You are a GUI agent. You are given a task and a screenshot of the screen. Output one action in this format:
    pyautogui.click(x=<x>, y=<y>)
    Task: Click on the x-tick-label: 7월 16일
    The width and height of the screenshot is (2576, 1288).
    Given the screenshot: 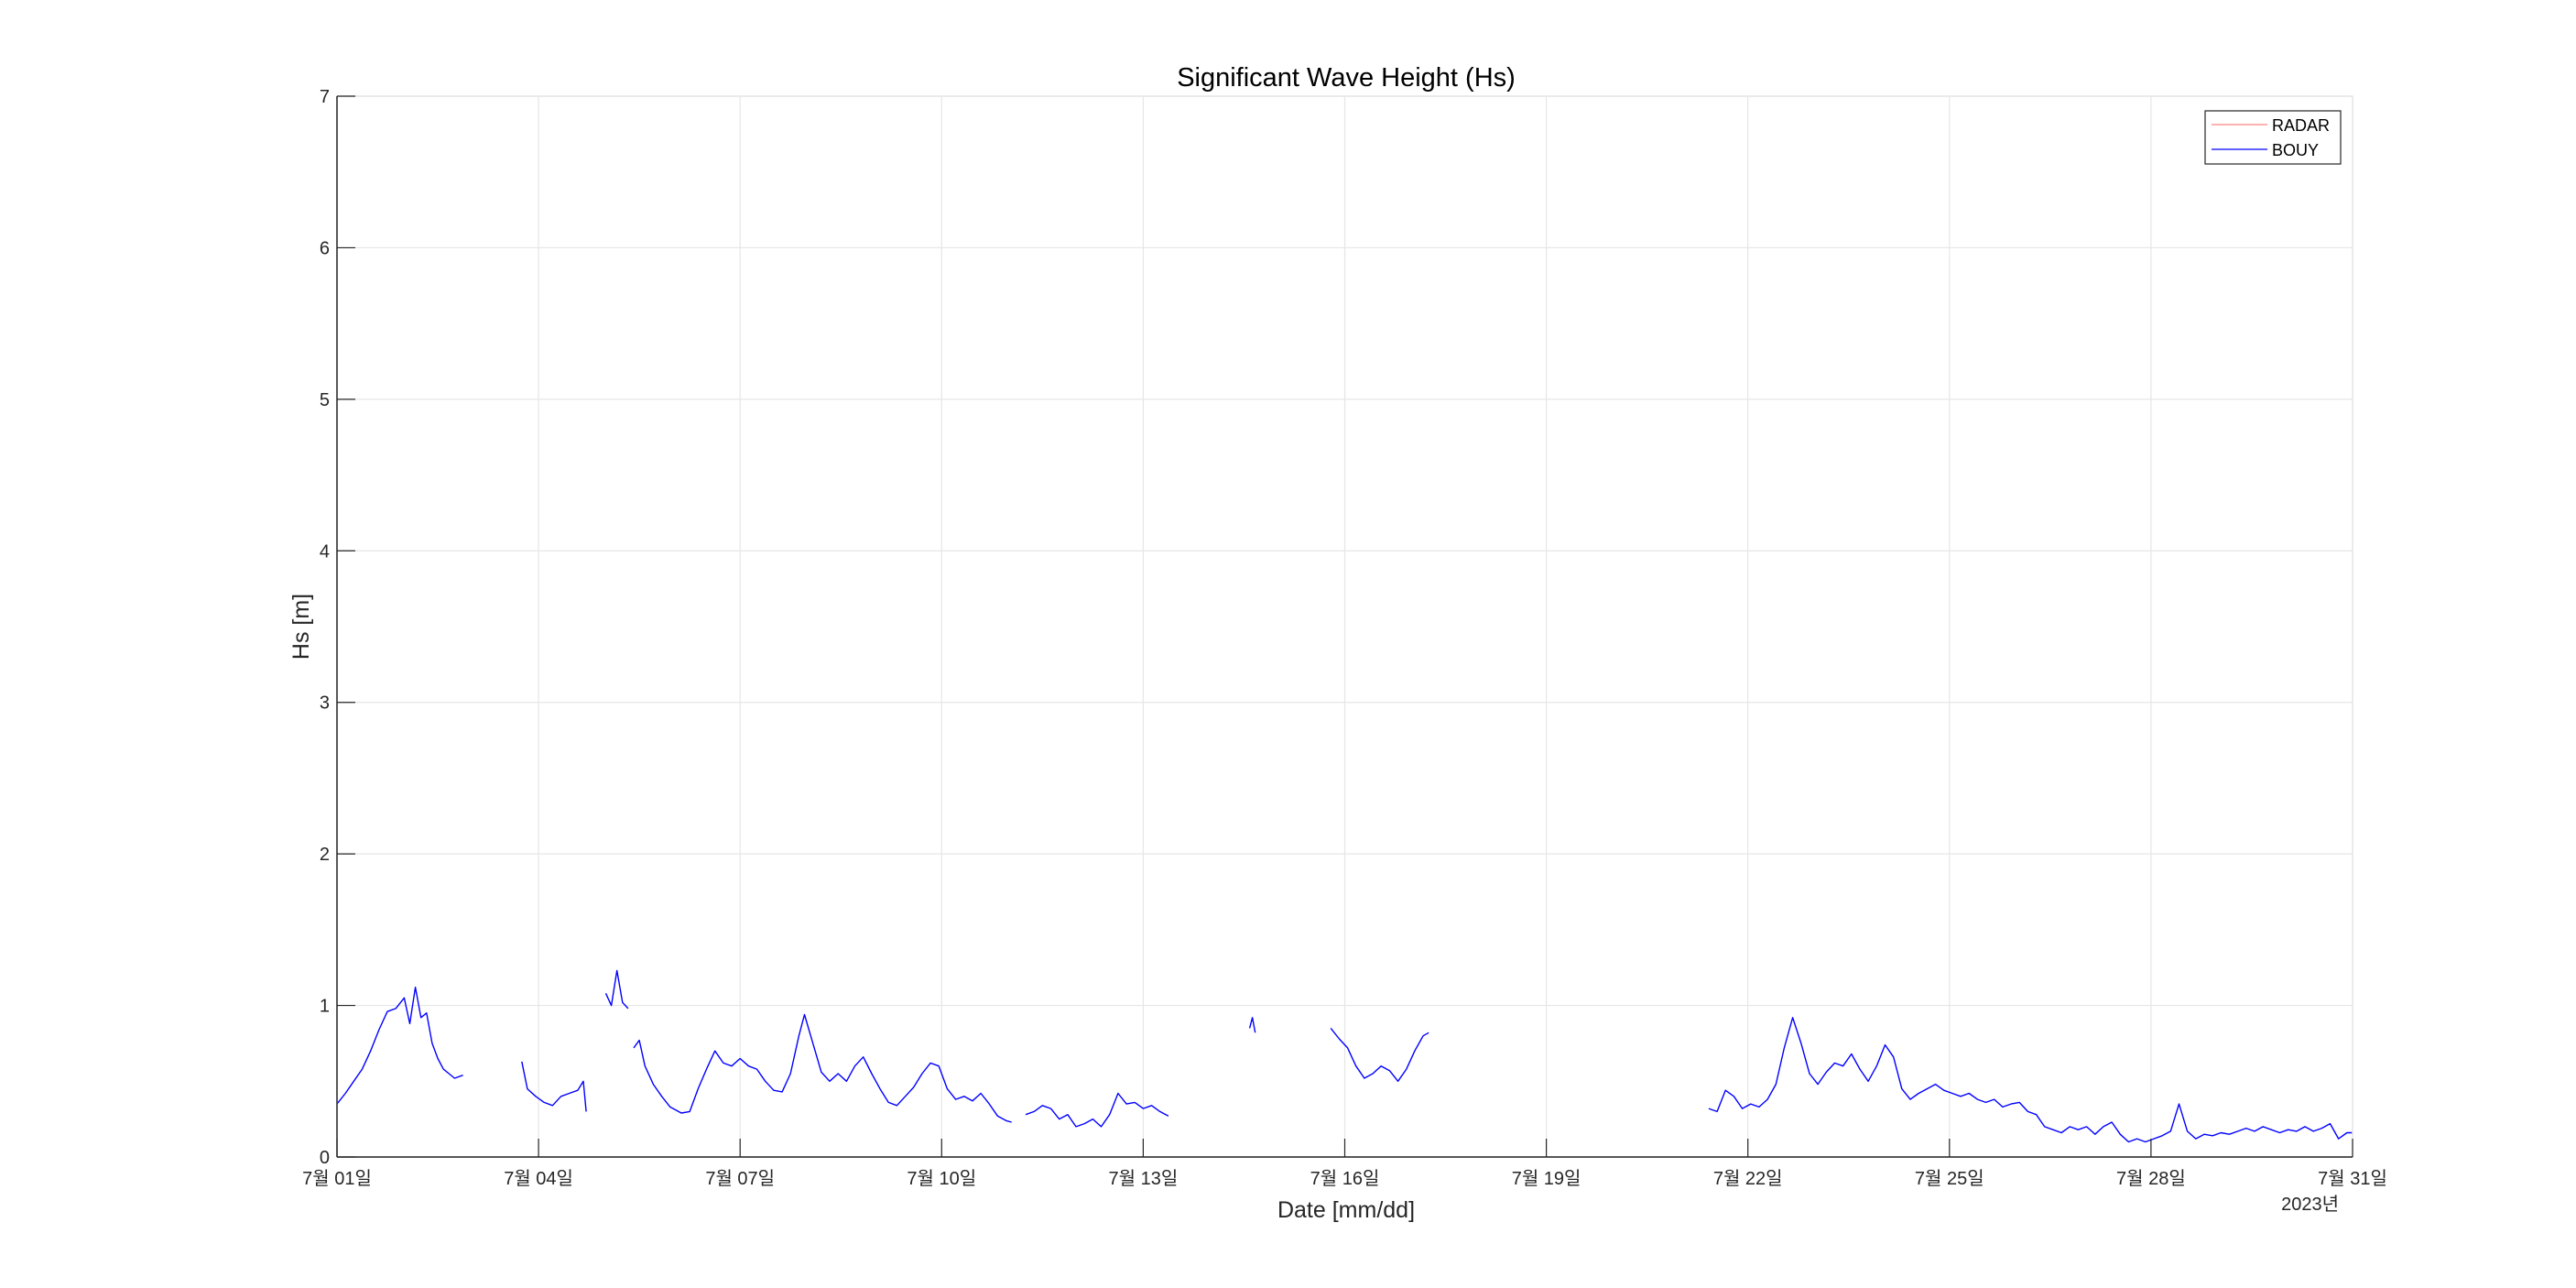 What is the action you would take?
    pyautogui.click(x=1345, y=1178)
    